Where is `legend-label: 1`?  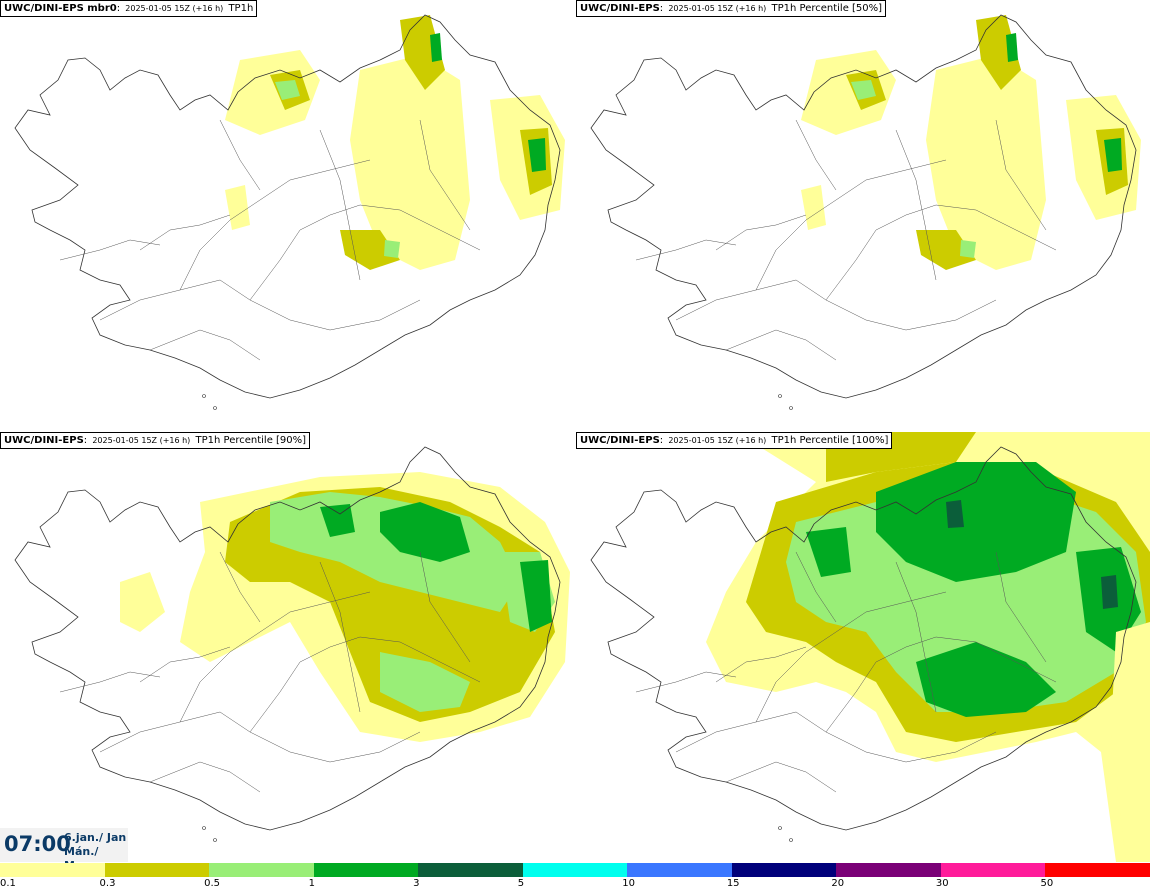 legend-label: 1 is located at coordinates (311, 883).